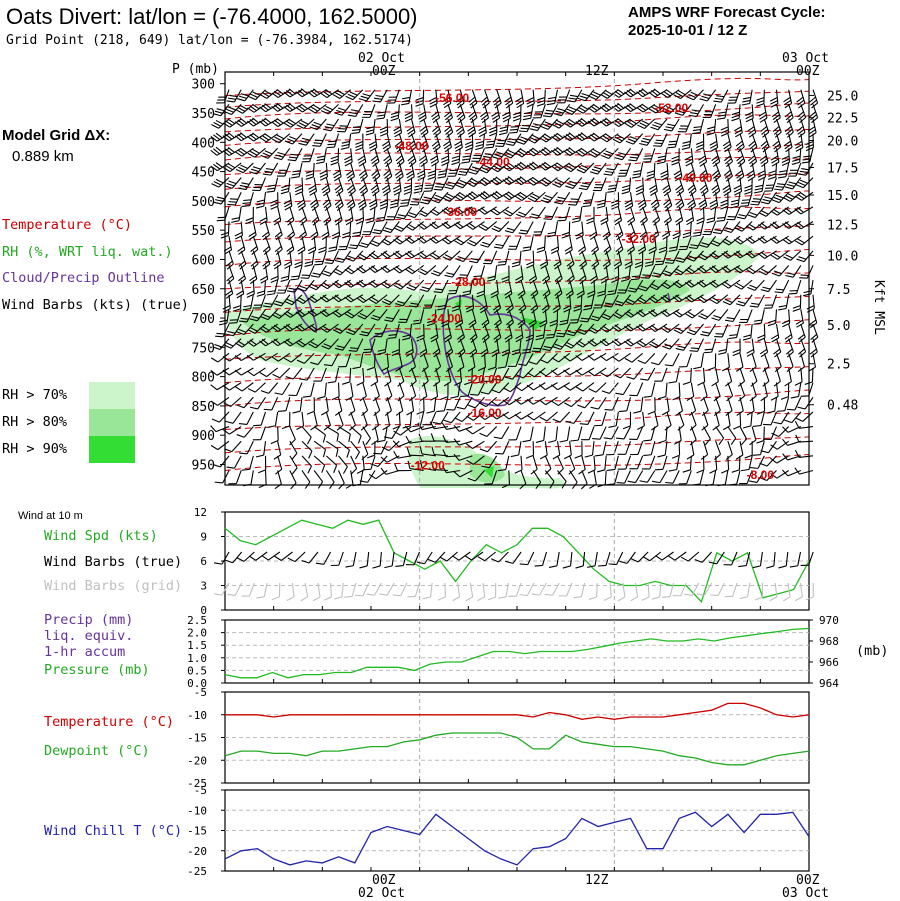  What do you see at coordinates (829, 620) in the screenshot?
I see `precip-pressure-rtick-label: 970` at bounding box center [829, 620].